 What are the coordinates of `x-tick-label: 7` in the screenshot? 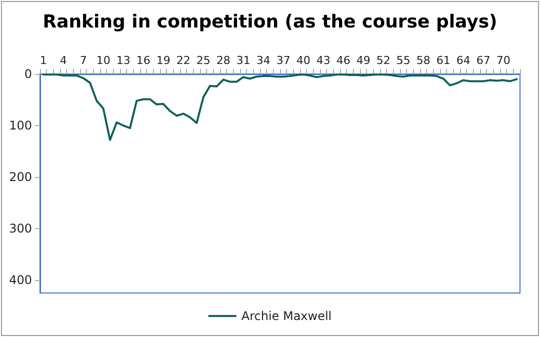 It's located at (83, 60).